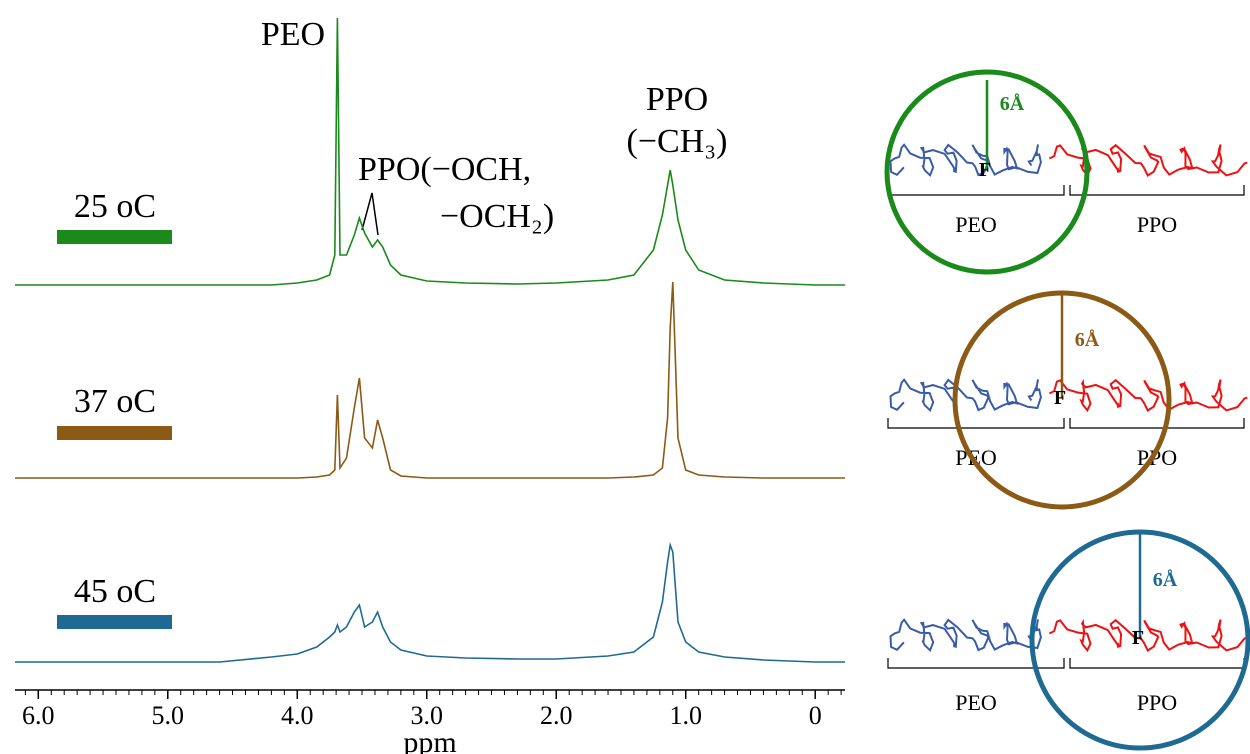 The height and width of the screenshot is (754, 1250). Describe the element at coordinates (429, 740) in the screenshot. I see `x-axis-label: ppm` at that location.